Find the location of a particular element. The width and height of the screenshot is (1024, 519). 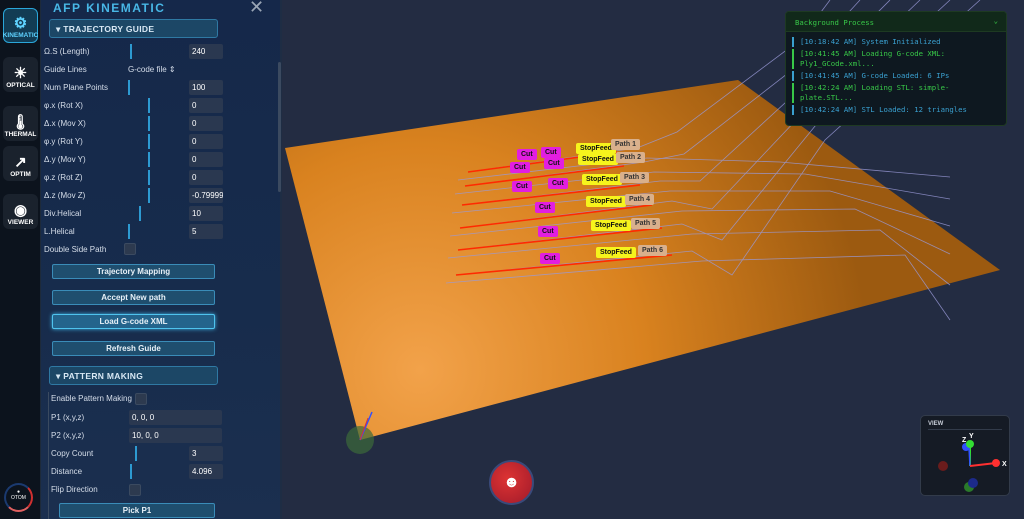

rail-label: OPTIM is located at coordinates (20, 174).